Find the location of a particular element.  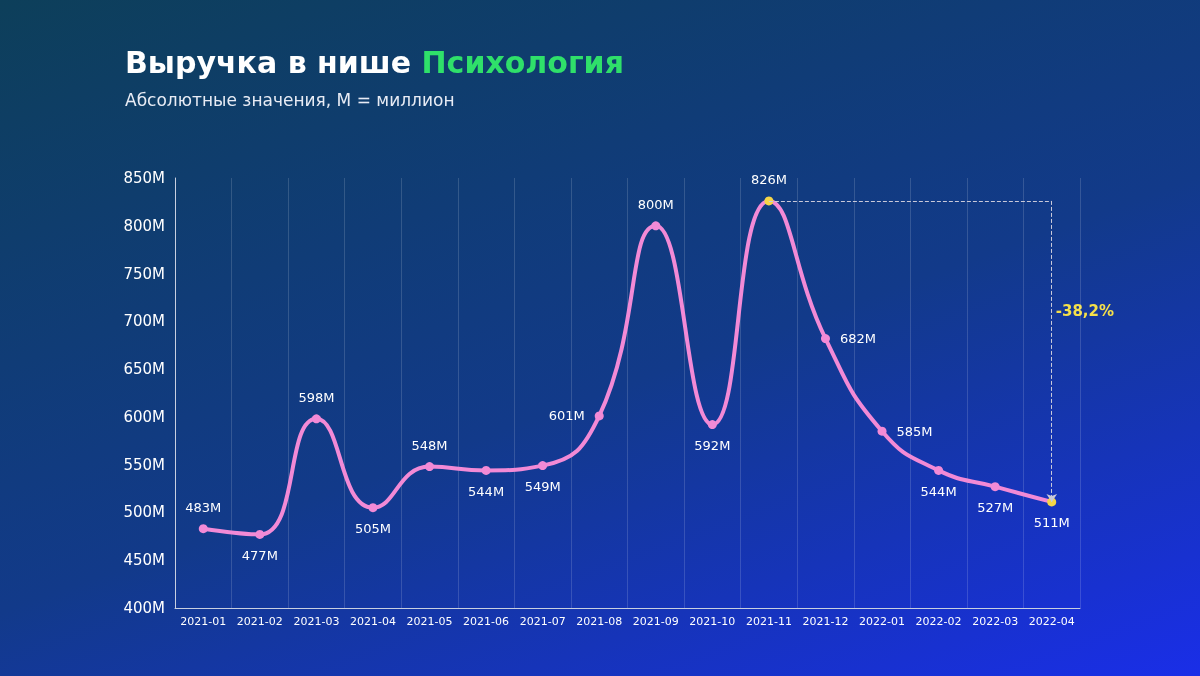

data-label: 682M is located at coordinates (857, 339).